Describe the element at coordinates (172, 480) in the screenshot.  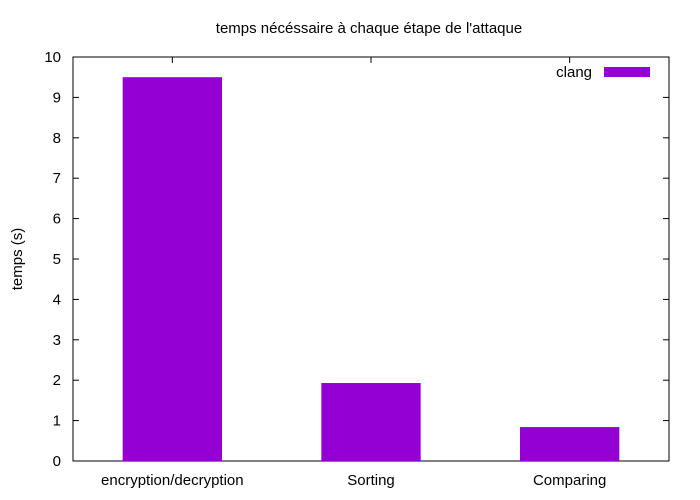
I see `x-tick-label: encryption/decryption` at that location.